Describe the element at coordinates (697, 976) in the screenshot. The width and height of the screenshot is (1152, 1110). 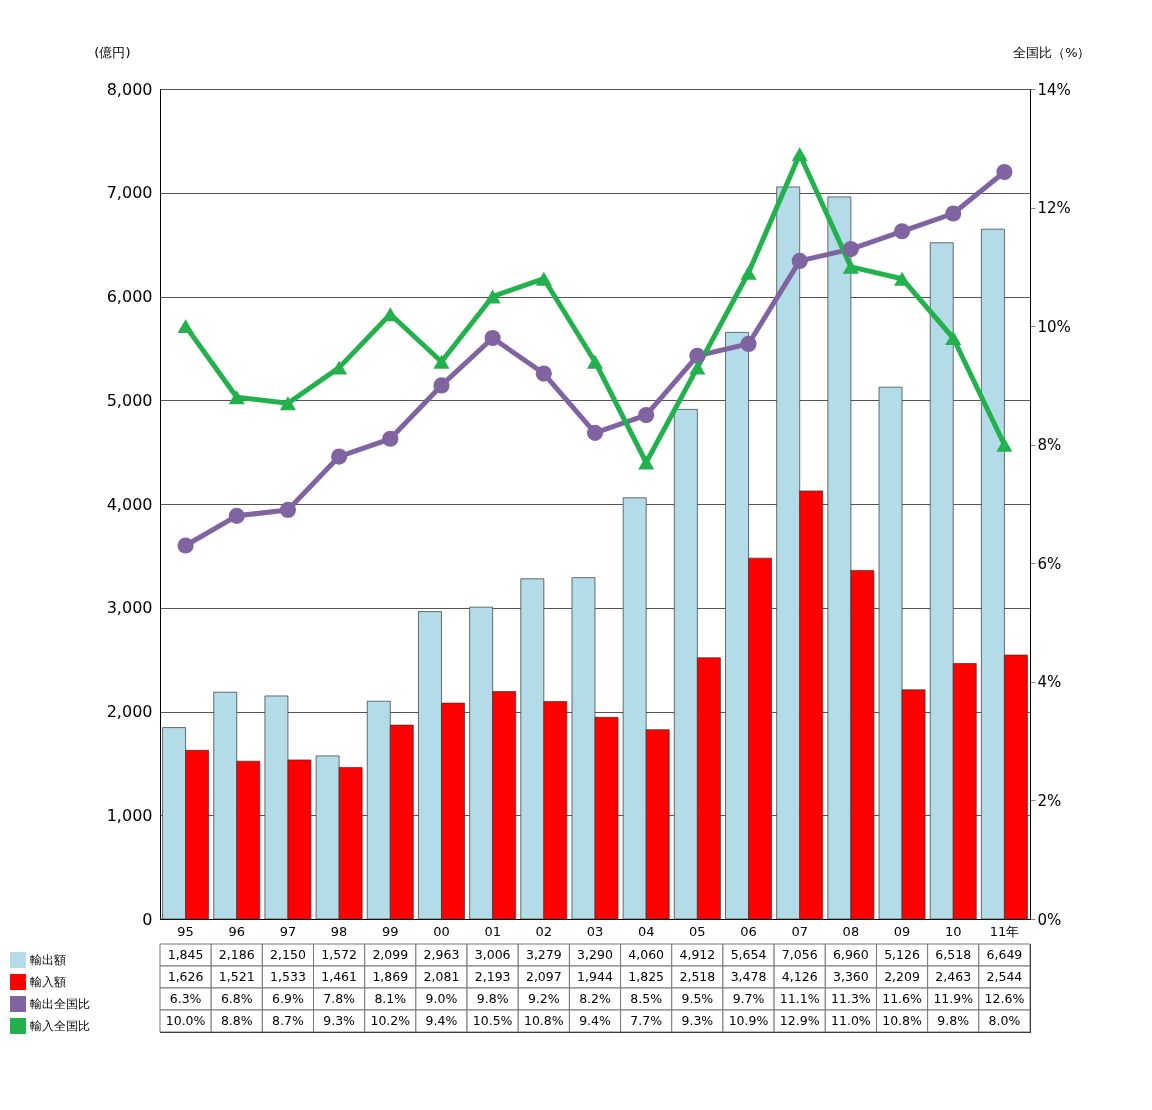
I see `data-label: 2,518` at that location.